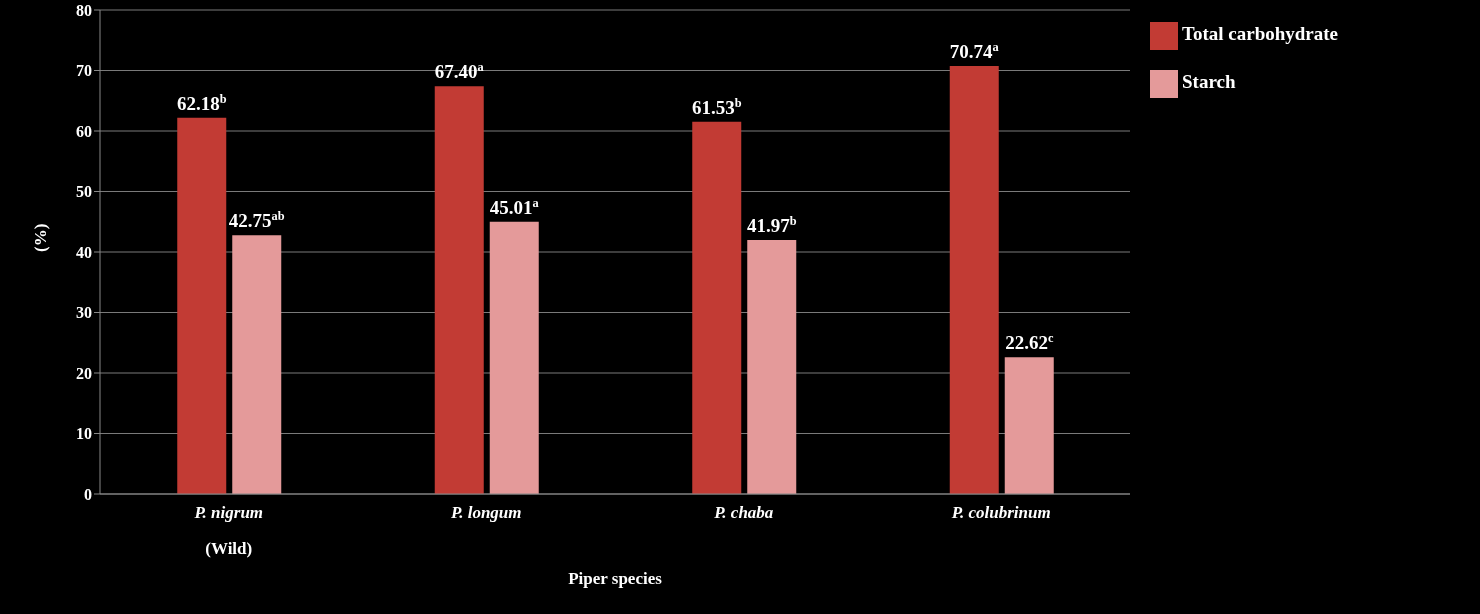  Describe the element at coordinates (716, 106) in the screenshot. I see `data-label: 61.53$^{b}$` at that location.